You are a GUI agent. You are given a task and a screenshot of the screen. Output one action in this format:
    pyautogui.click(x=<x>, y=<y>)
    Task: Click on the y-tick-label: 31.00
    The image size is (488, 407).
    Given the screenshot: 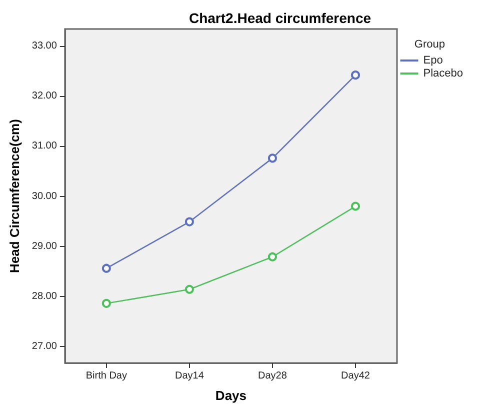 What is the action you would take?
    pyautogui.click(x=45, y=146)
    